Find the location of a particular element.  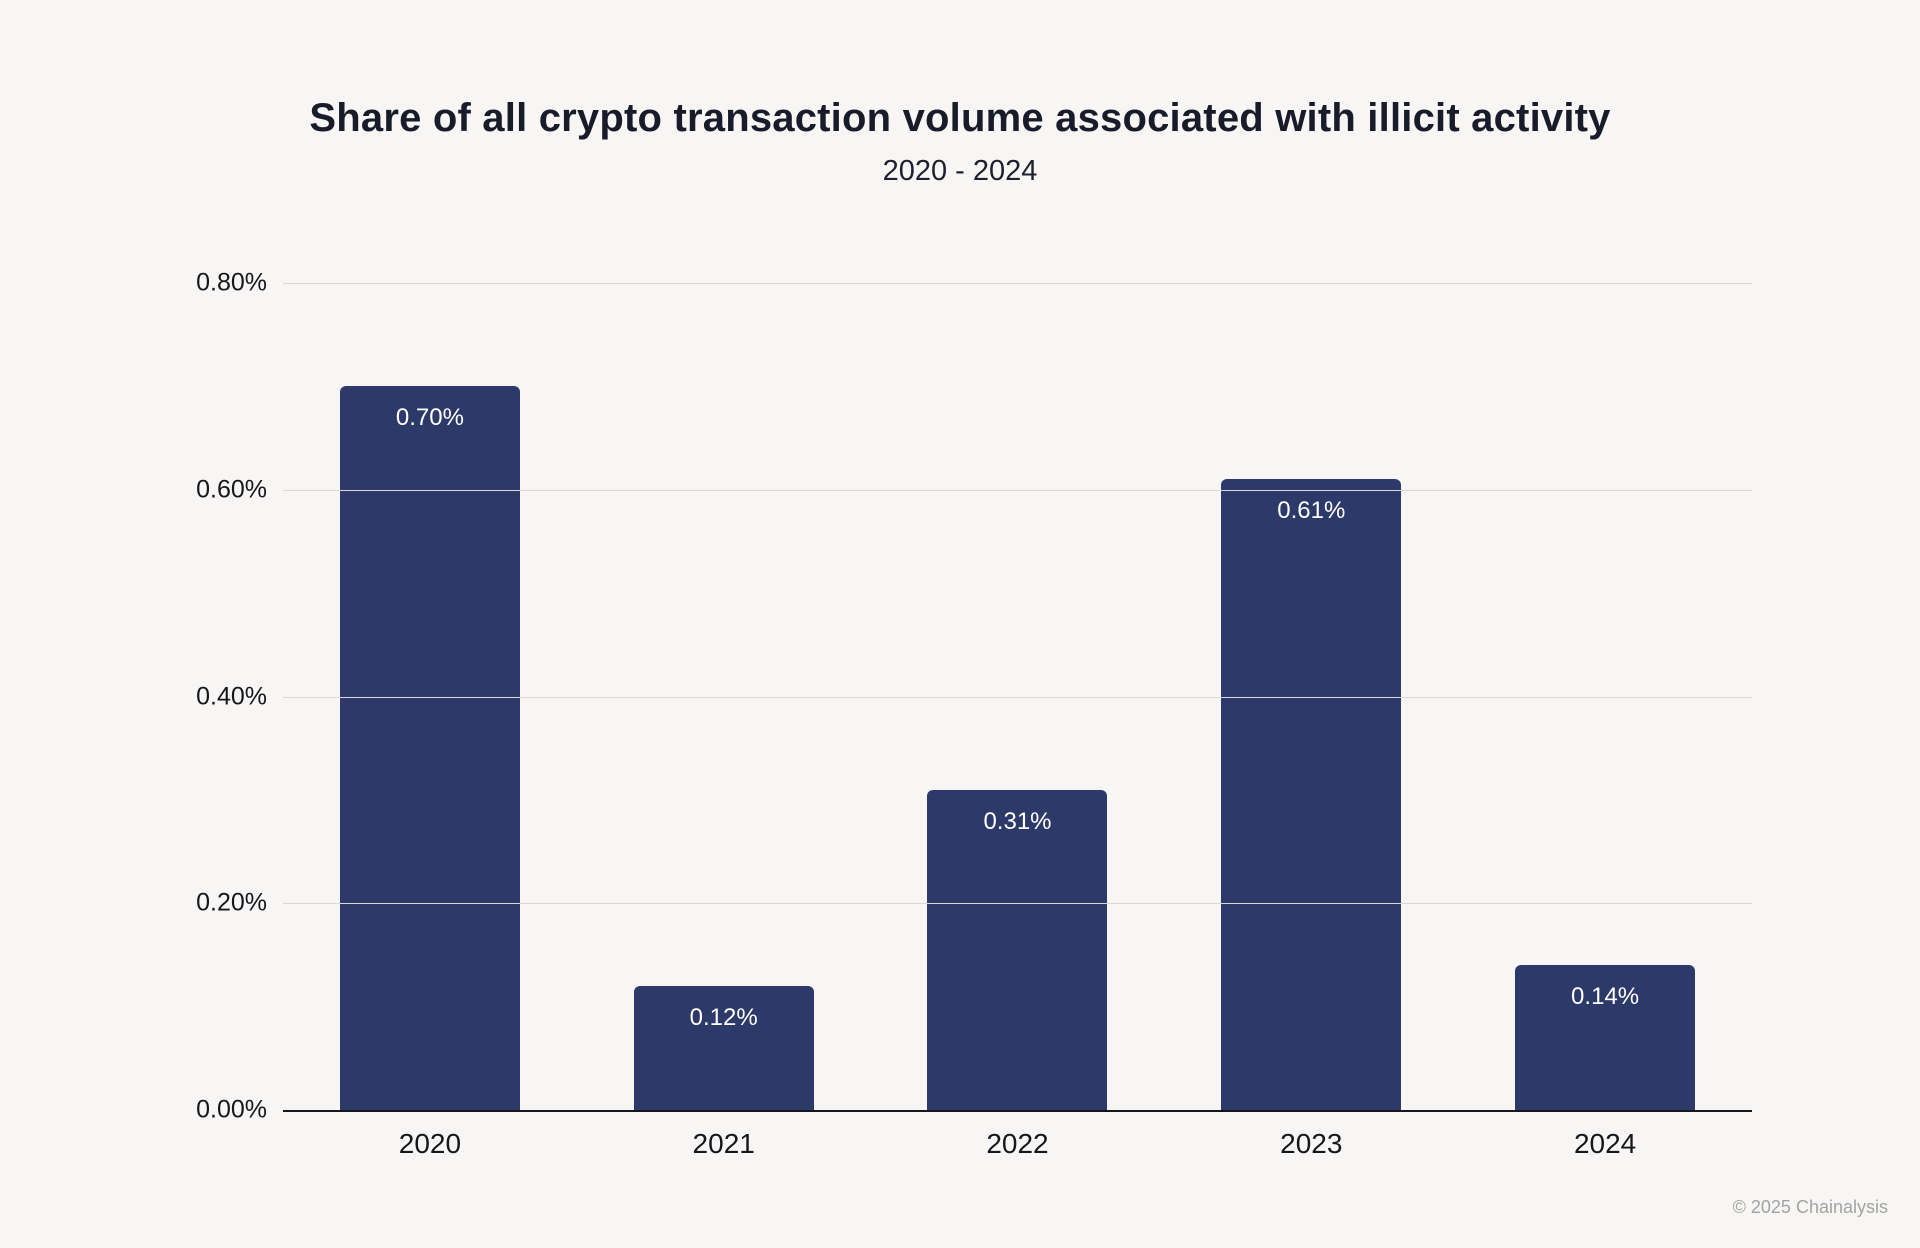

copyright-text: © 2025 Chainalysis is located at coordinates (1810, 1207).